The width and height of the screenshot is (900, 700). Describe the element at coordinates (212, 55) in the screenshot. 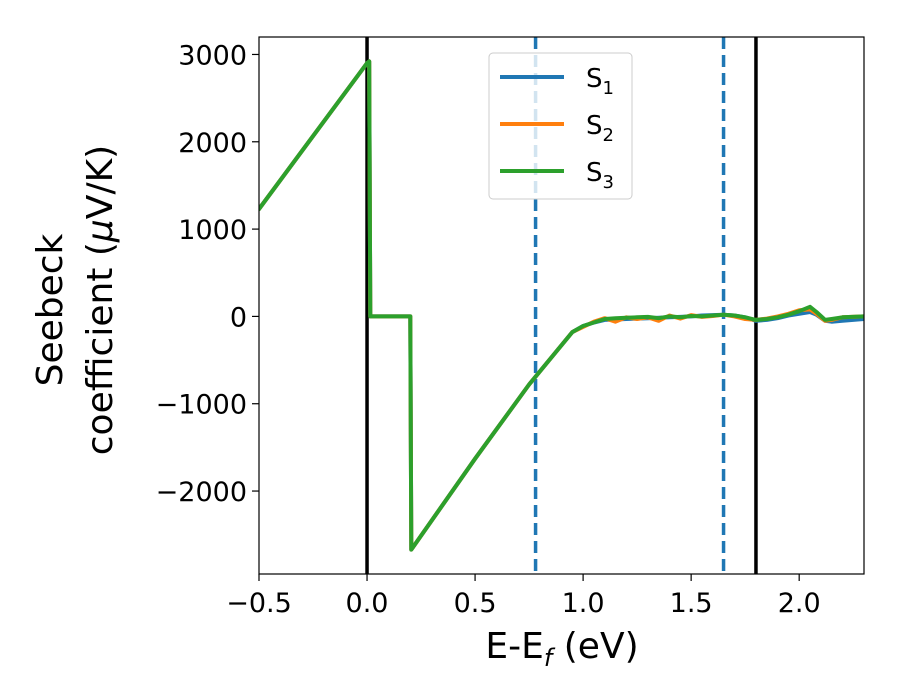

I see `y-tick-label: 3000` at that location.